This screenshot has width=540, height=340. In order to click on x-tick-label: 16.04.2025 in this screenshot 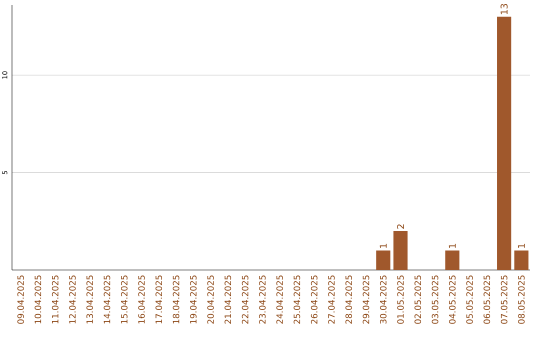, I will do `click(141, 299)`.